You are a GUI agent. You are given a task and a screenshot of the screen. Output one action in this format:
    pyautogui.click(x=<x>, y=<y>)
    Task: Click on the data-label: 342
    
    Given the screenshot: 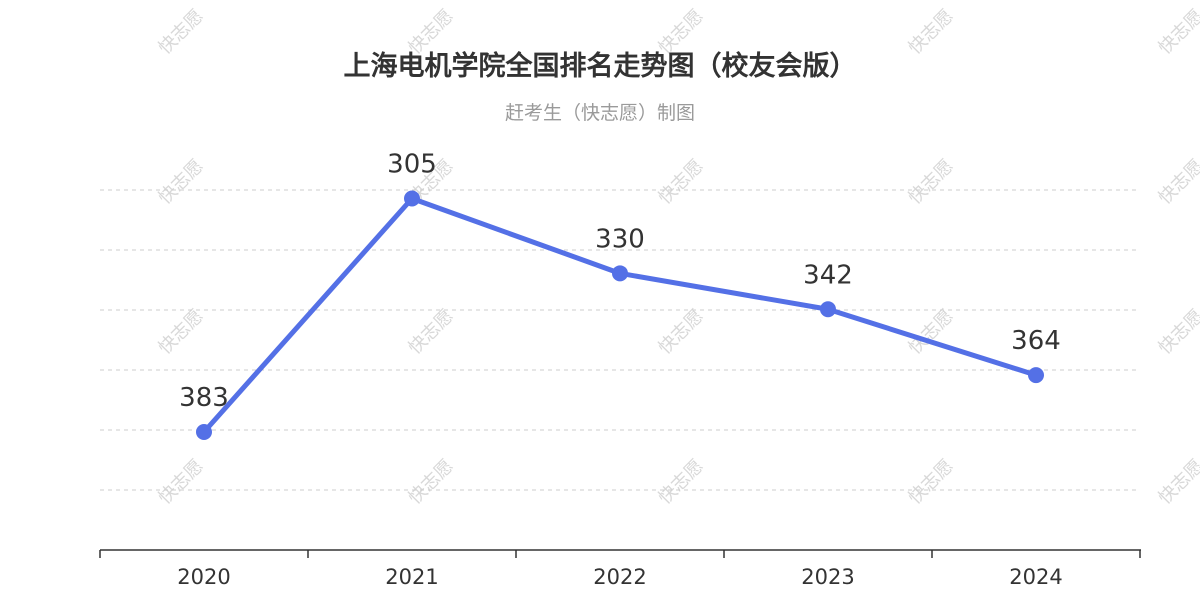 What is the action you would take?
    pyautogui.click(x=828, y=275)
    